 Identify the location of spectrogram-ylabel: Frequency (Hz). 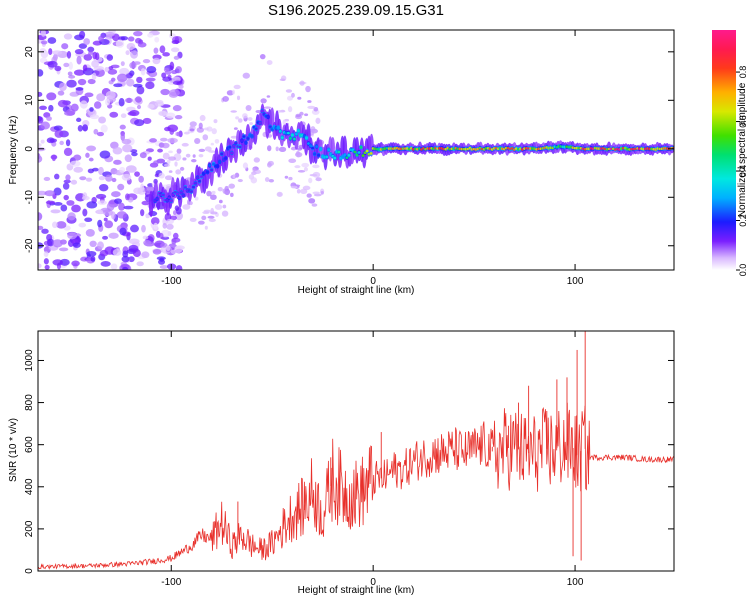
(13, 150).